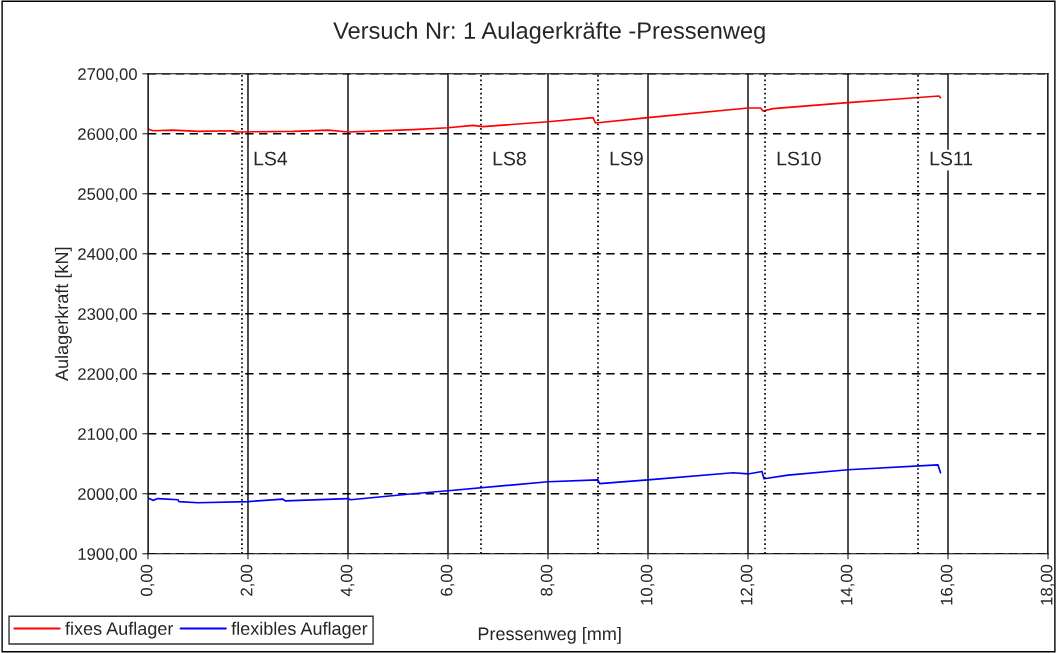  Describe the element at coordinates (947, 584) in the screenshot. I see `x-tick-label: 16,00` at that location.